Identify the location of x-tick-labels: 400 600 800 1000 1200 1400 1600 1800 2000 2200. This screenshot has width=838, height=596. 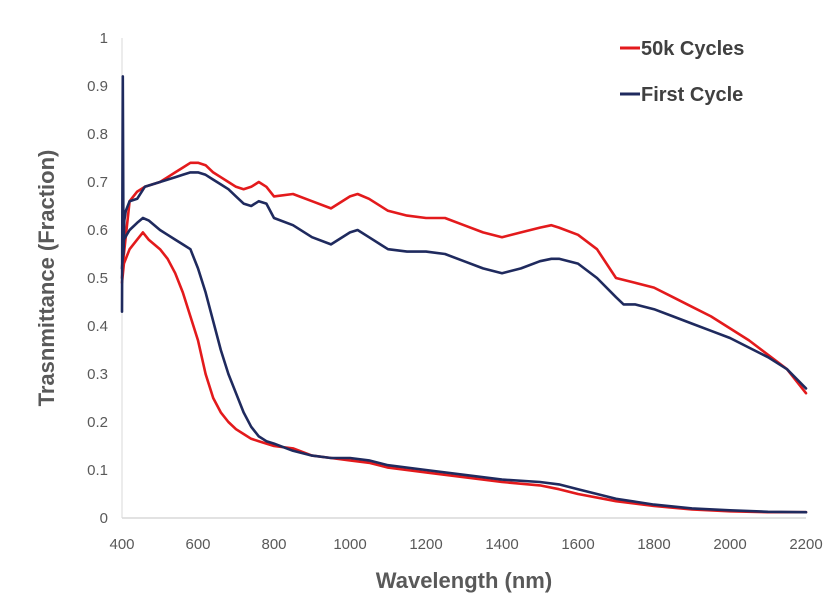
(465, 544).